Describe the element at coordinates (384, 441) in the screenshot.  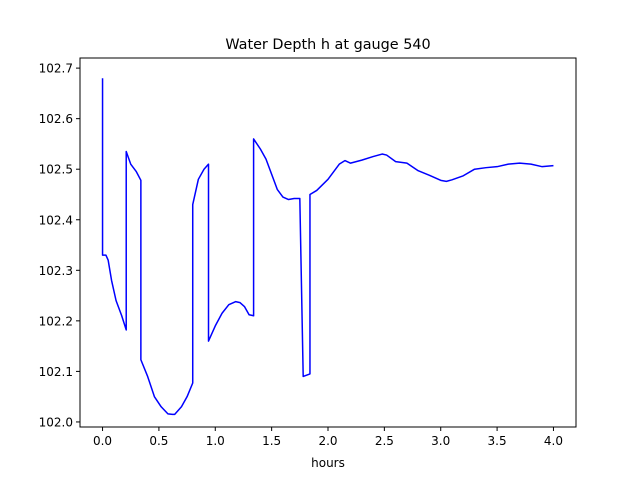
I see `x-tick-label: 2.5` at that location.